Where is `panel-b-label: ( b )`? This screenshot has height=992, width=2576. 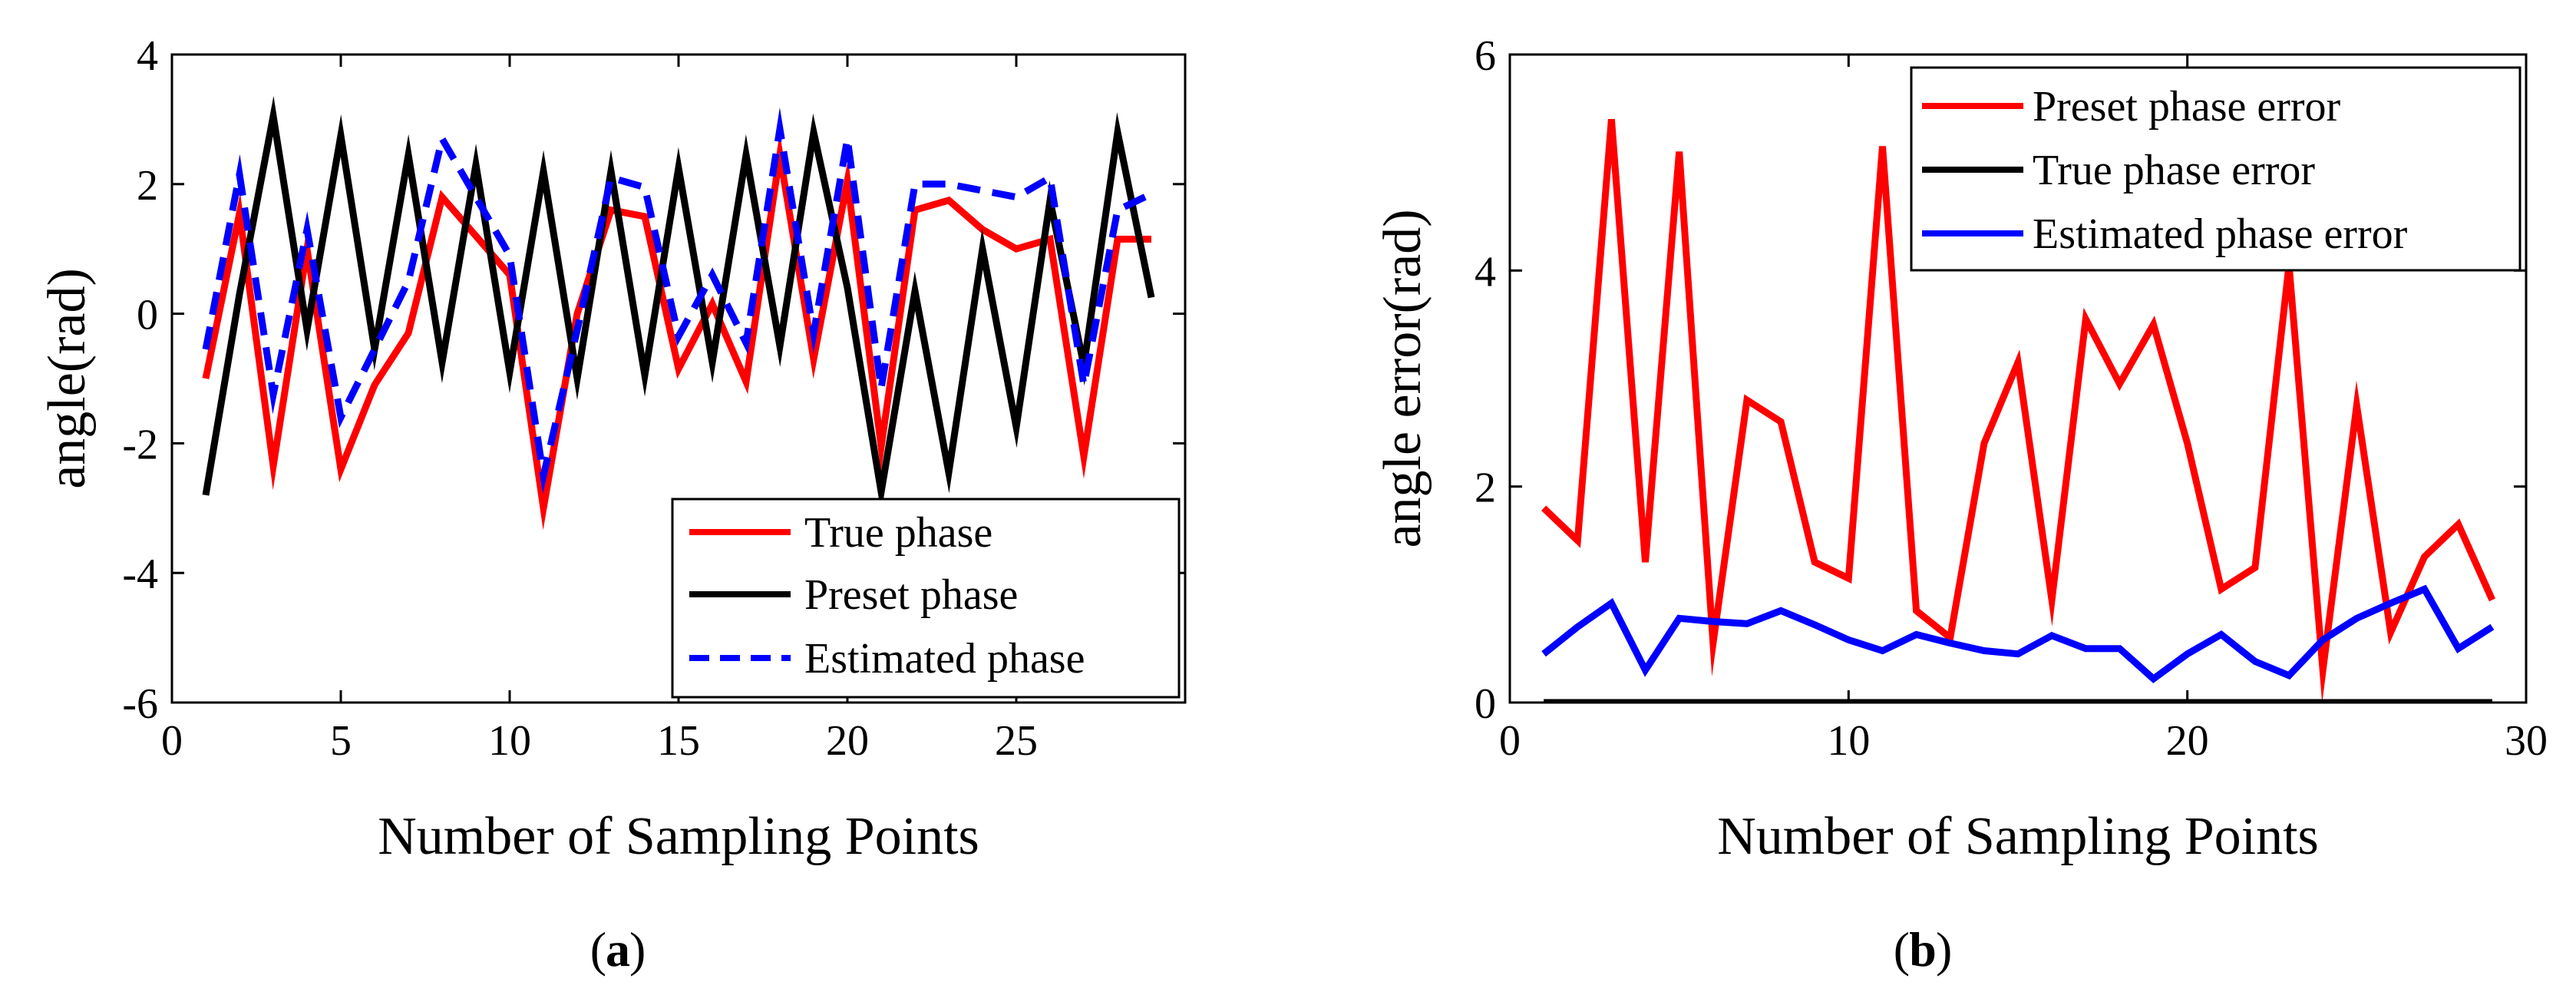
panel-b-label: ( b ) is located at coordinates (1923, 949).